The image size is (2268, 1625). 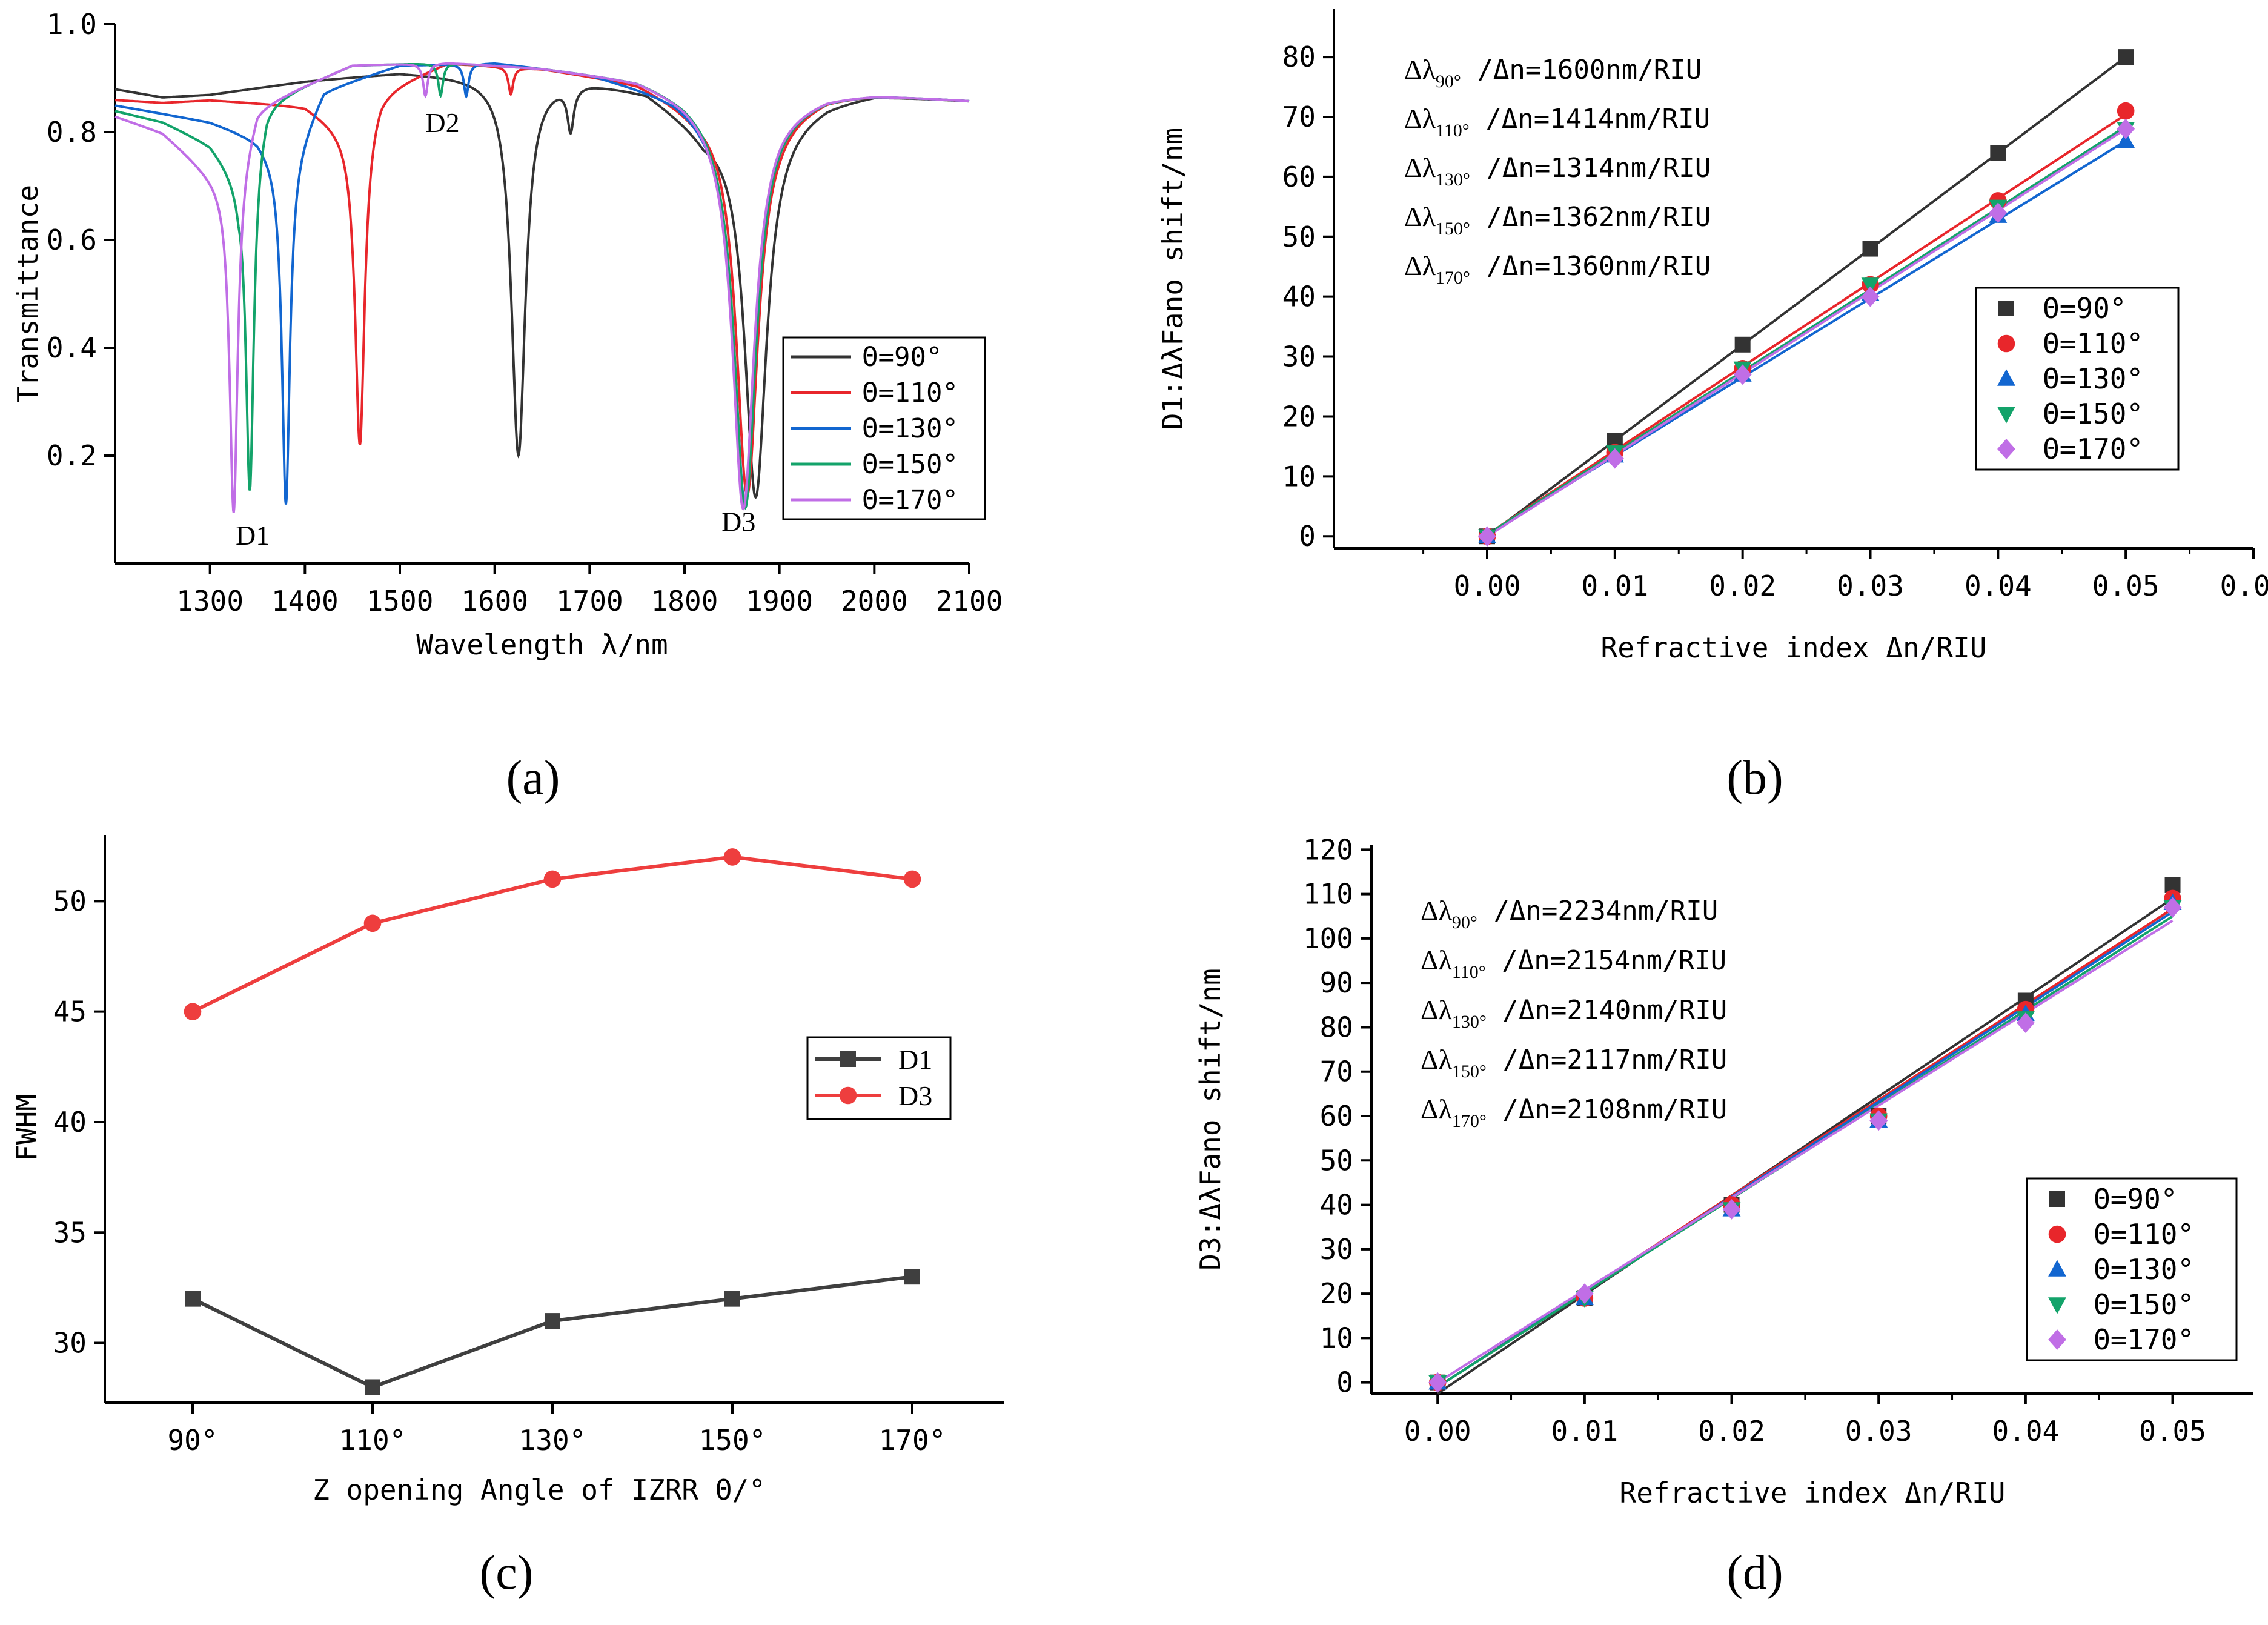 I want to click on y-tick-label: 35, so click(x=70, y=1232).